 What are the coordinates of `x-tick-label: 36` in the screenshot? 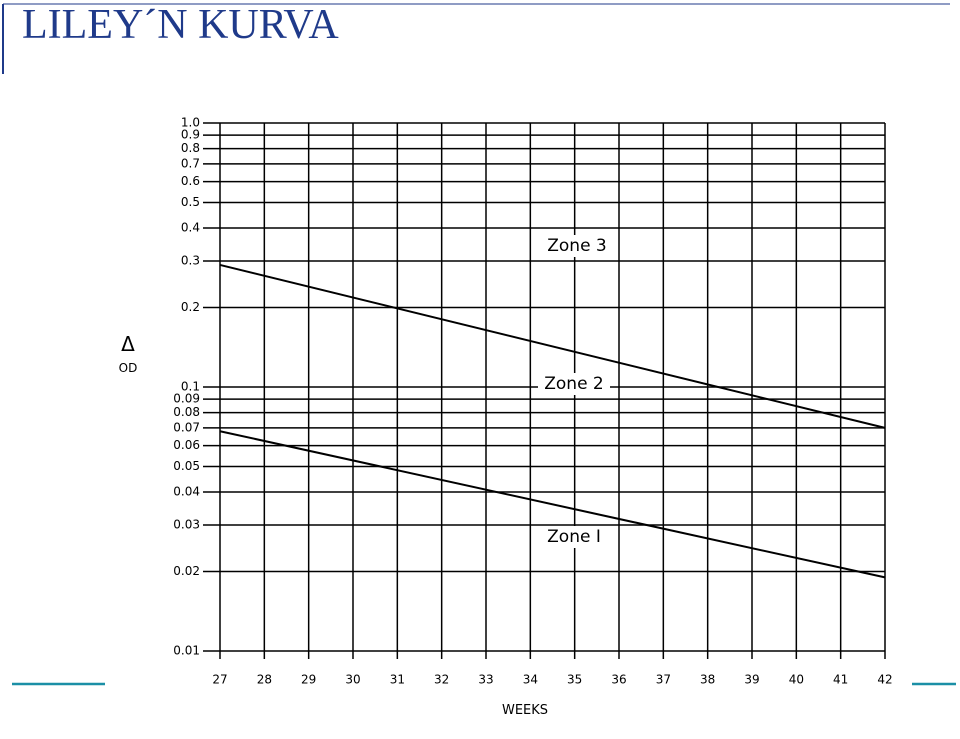 It's located at (618, 680).